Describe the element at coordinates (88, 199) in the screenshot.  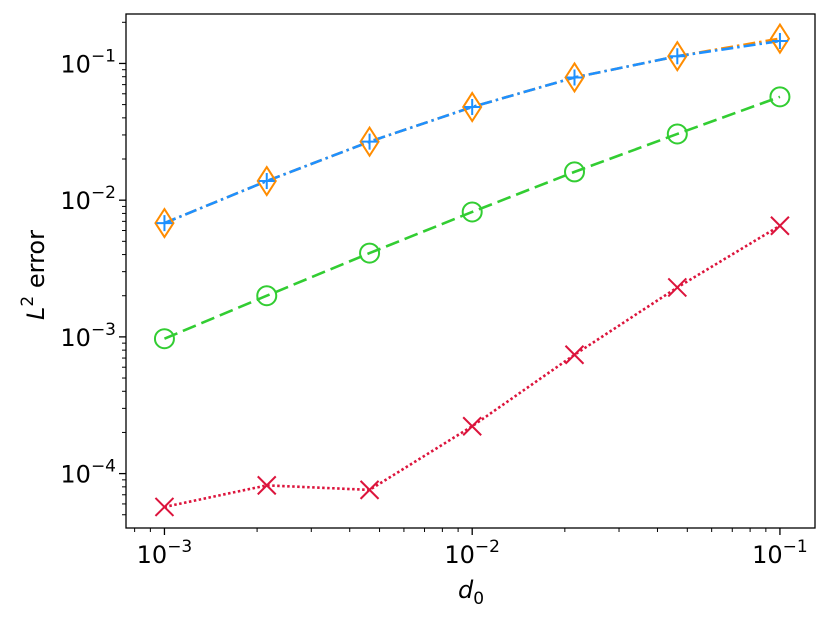
I see `y-tick-label: 10⁻²` at that location.